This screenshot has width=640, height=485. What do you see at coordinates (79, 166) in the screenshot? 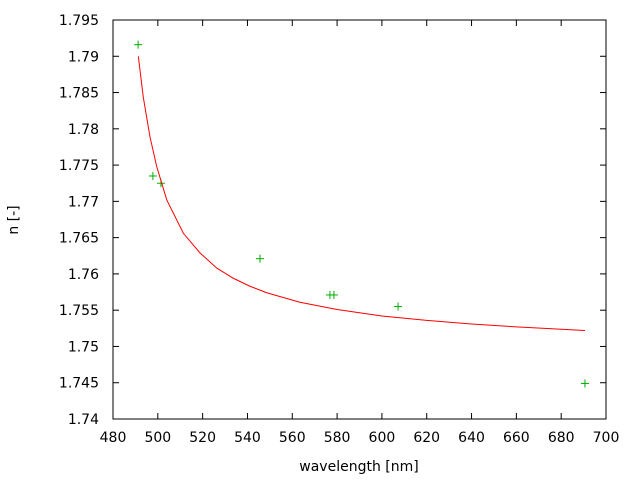
I see `y-tick-label: 1.775` at bounding box center [79, 166].